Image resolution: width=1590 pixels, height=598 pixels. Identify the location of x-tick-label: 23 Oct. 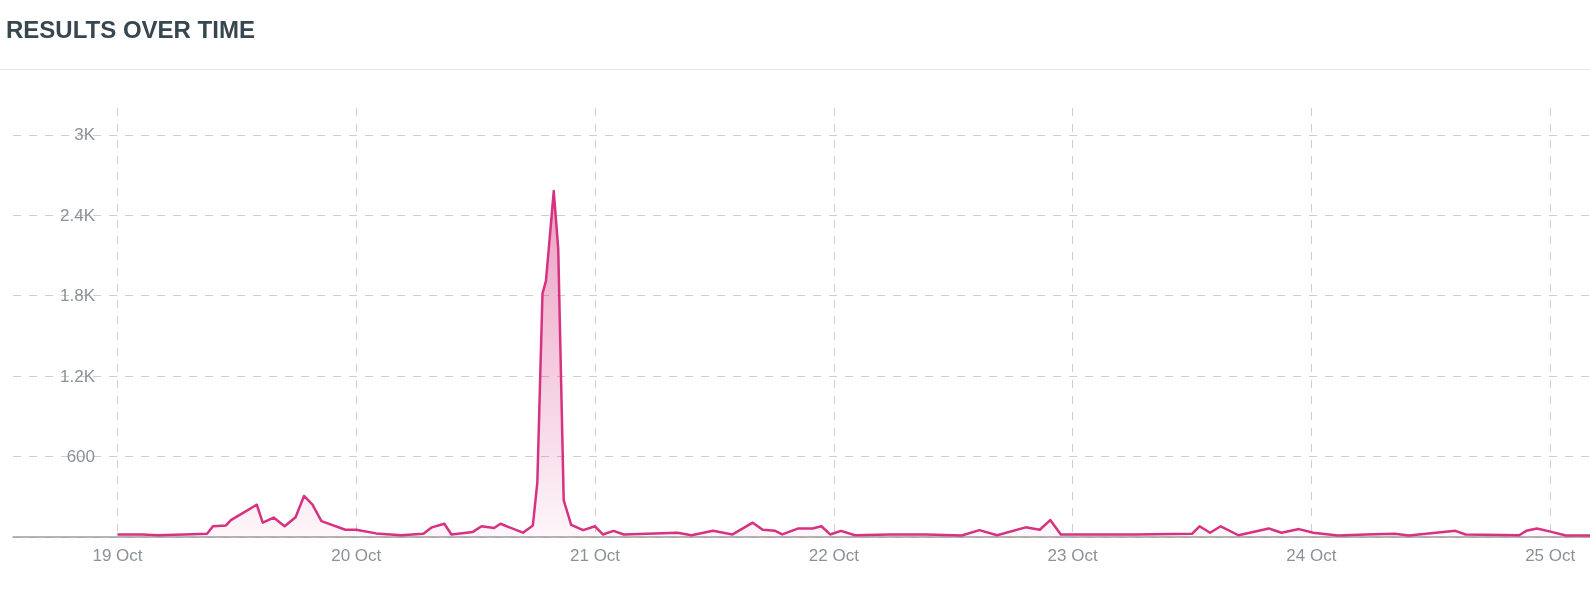
(1072, 555).